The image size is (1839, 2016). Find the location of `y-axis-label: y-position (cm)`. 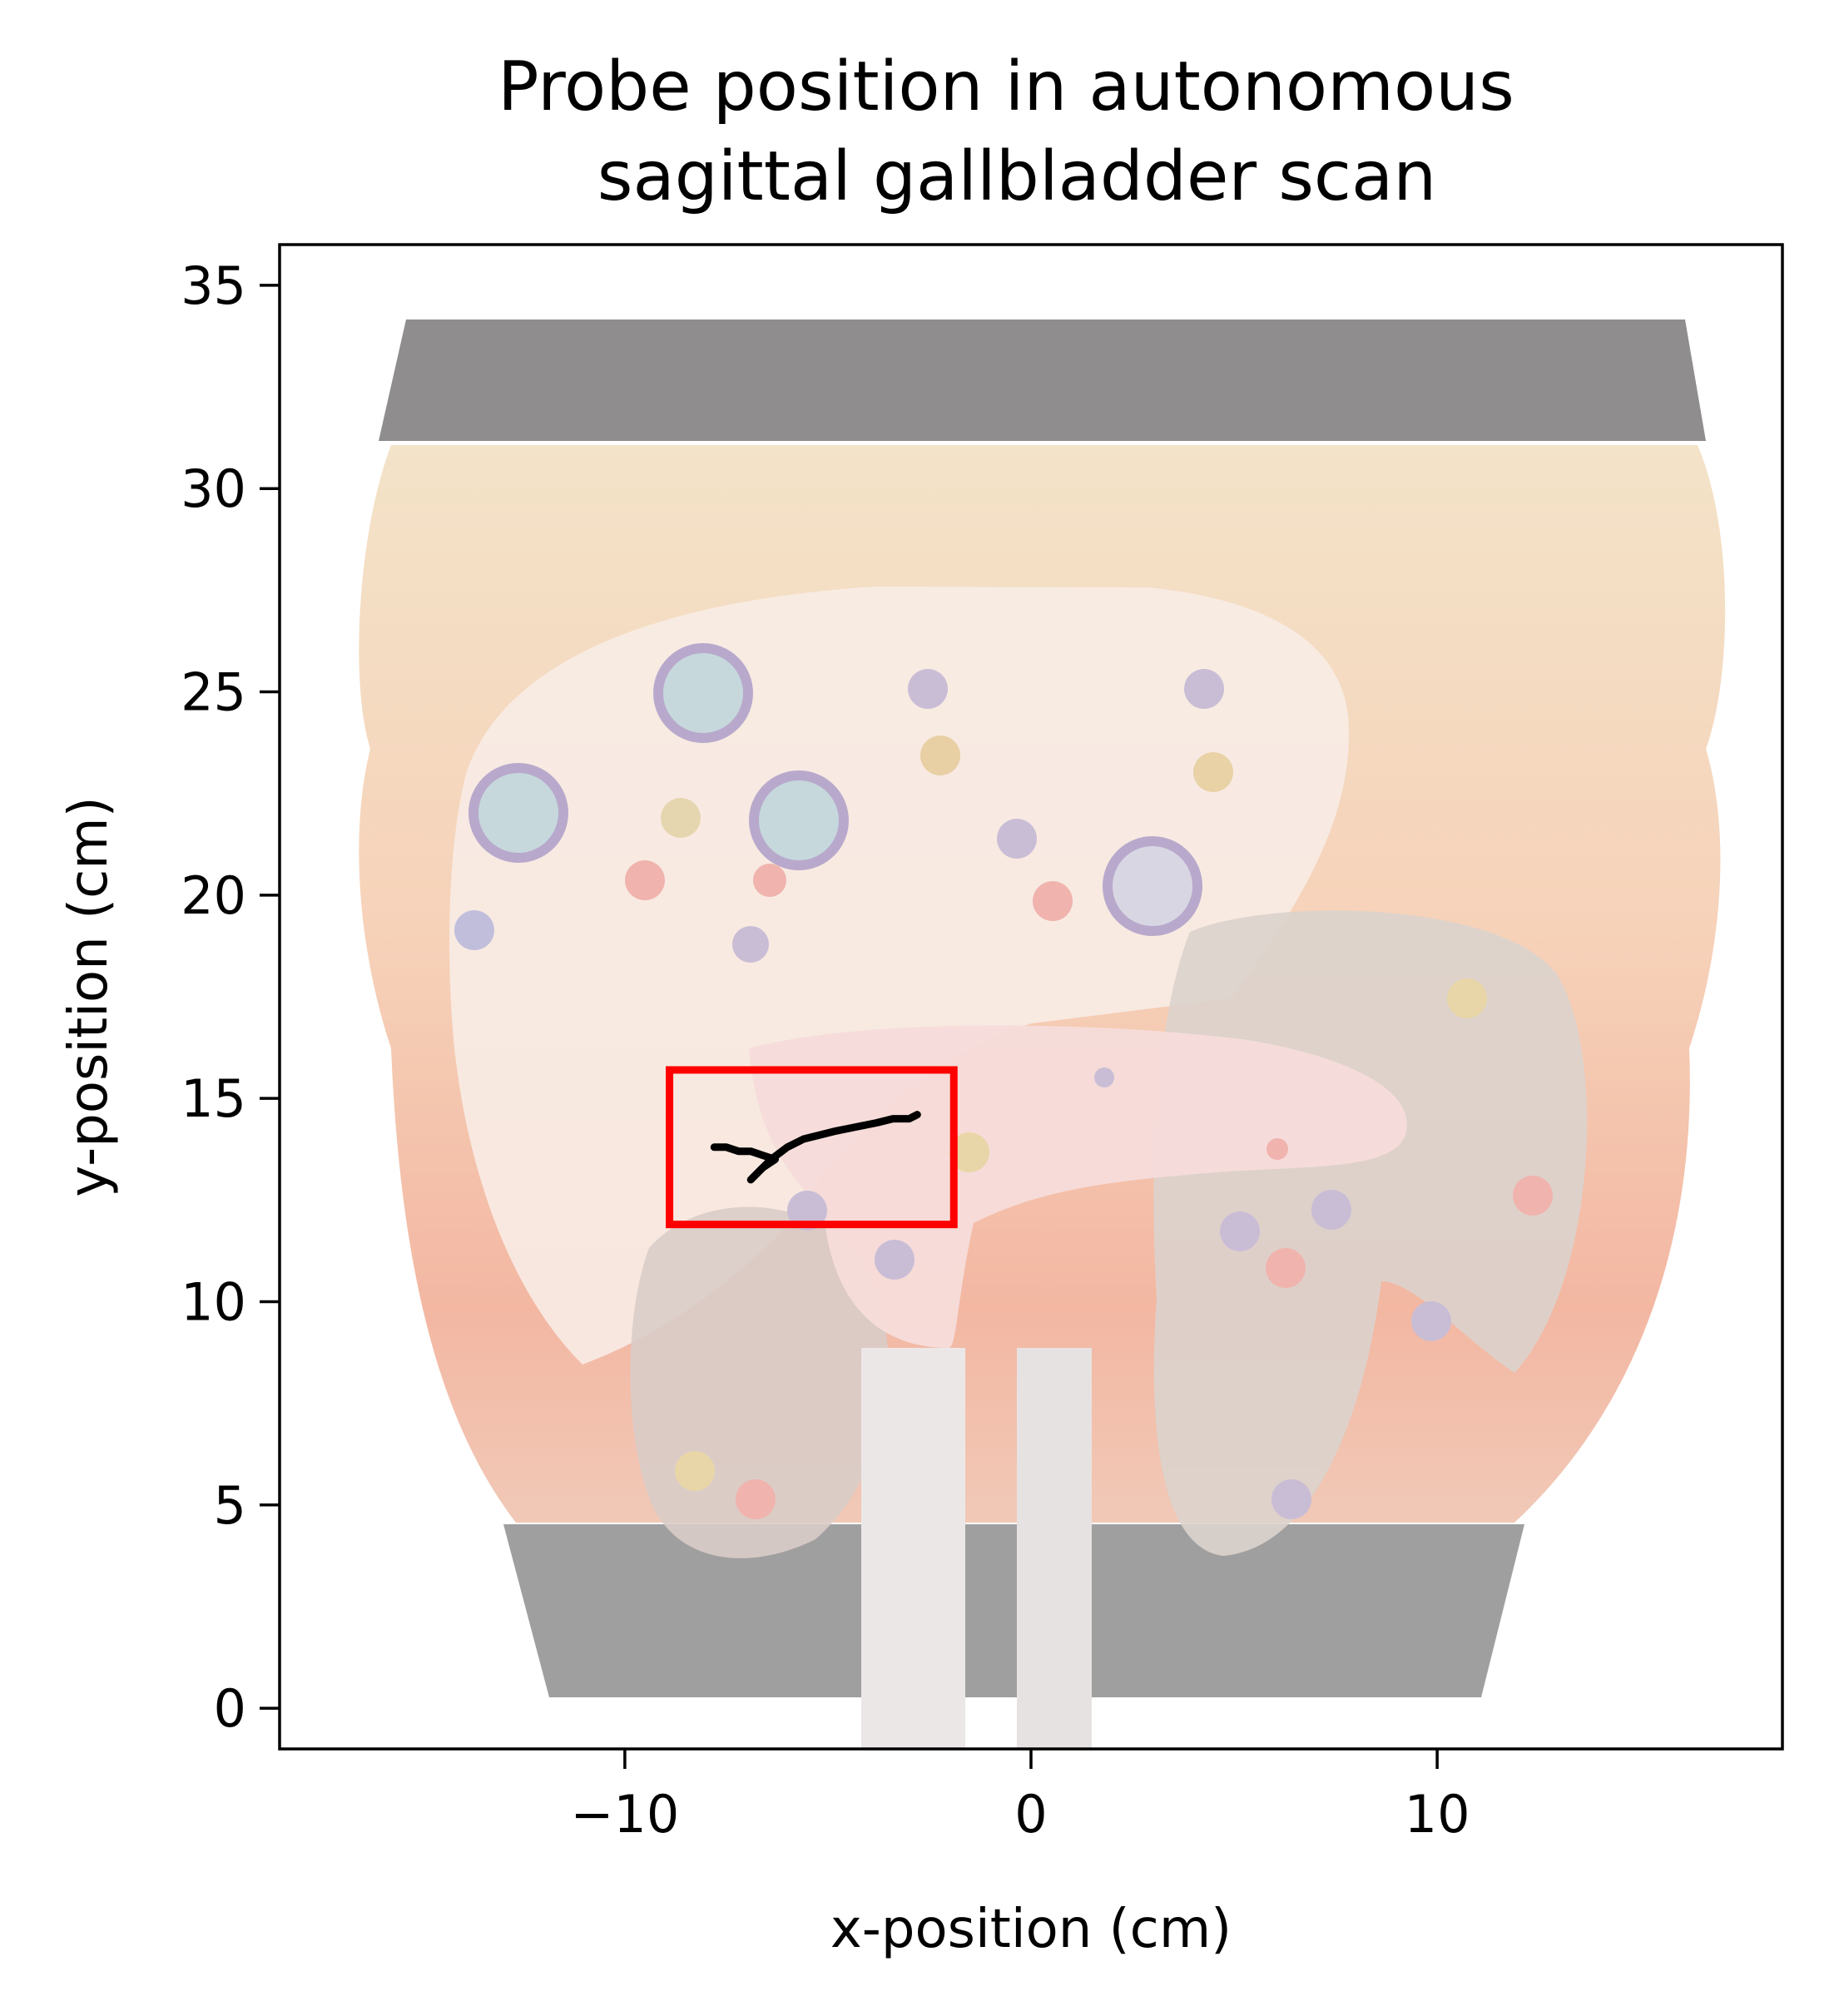

y-axis-label: y-position (cm) is located at coordinates (89, 996).